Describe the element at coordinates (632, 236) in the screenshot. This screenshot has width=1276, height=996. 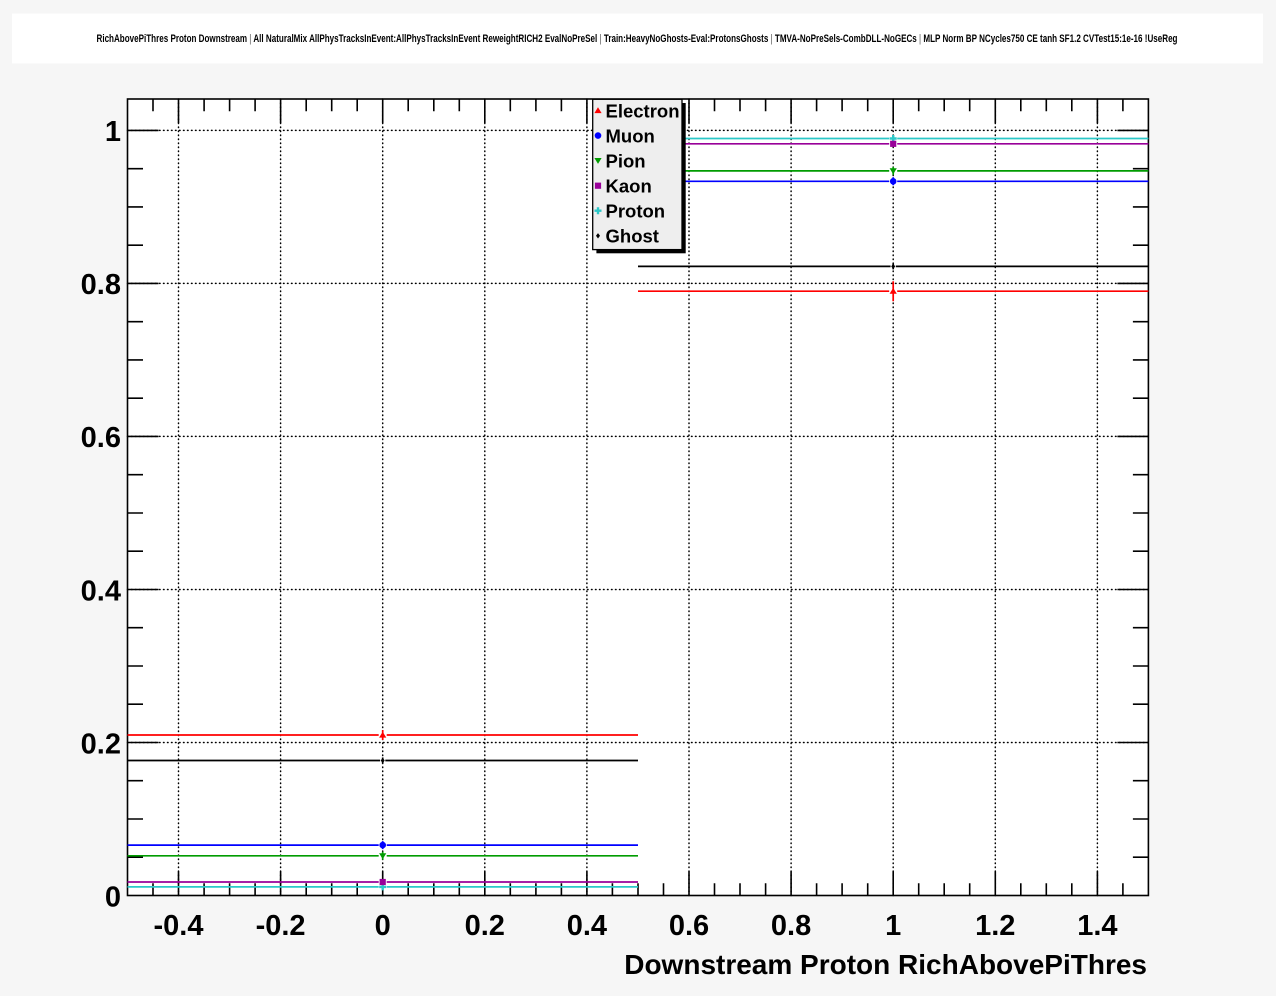
I see `svg-text: Ghost` at that location.